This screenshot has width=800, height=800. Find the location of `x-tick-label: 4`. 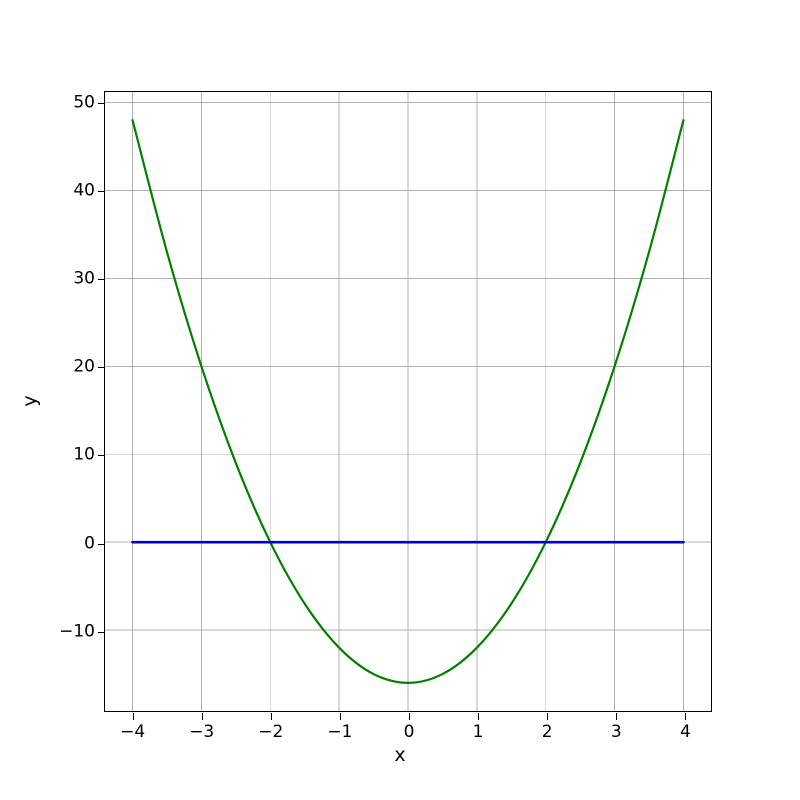

x-tick-label: 4 is located at coordinates (685, 732).